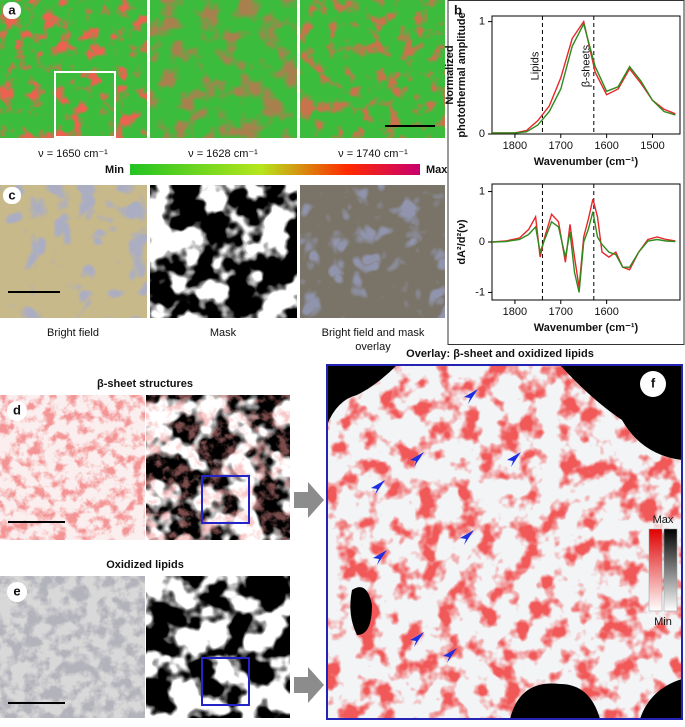 The width and height of the screenshot is (685, 727). What do you see at coordinates (462, 242) in the screenshot?
I see `y-axis-label: dA²/d²(ν)` at bounding box center [462, 242].